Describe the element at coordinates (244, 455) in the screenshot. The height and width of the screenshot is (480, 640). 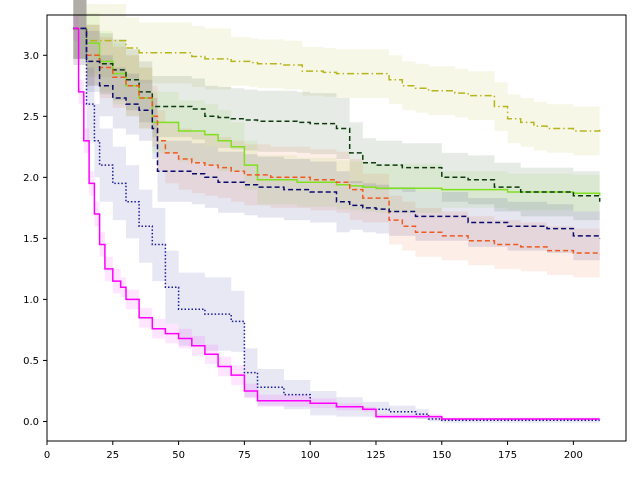
I see `x-tick-label: 75` at that location.